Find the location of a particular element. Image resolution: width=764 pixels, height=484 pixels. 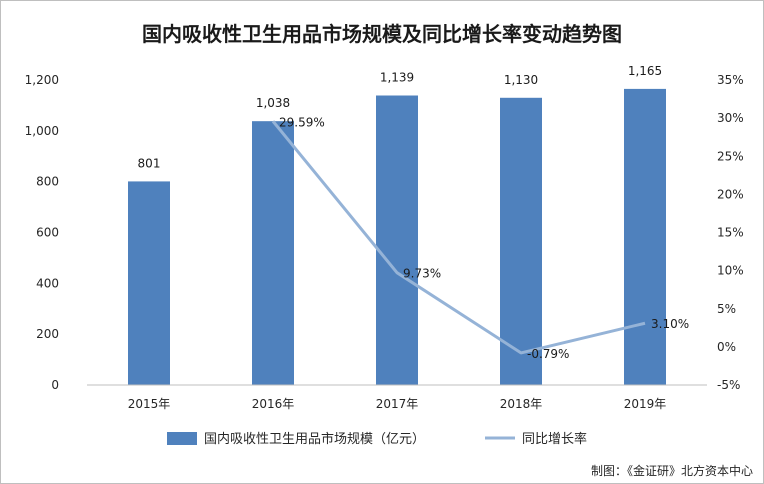

x-tick-label: 2019年 is located at coordinates (645, 404).